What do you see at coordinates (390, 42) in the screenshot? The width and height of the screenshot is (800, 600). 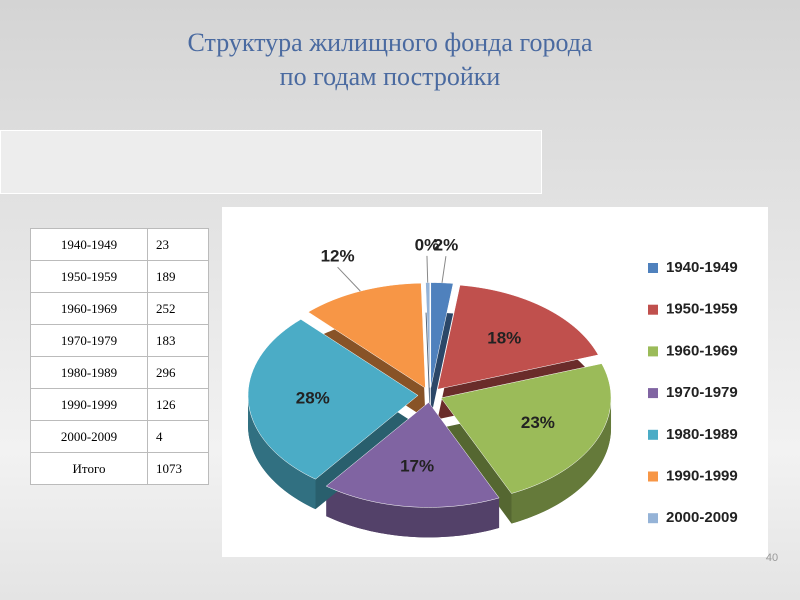 I see `title-line: Структура жилищного фонда города` at bounding box center [390, 42].